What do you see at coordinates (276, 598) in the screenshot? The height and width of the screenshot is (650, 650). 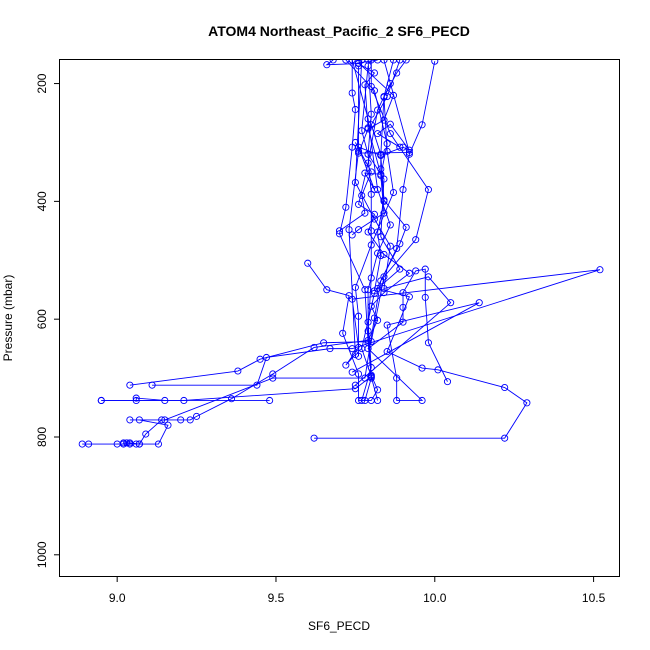 I see `x-tick-label: 9.5` at bounding box center [276, 598].